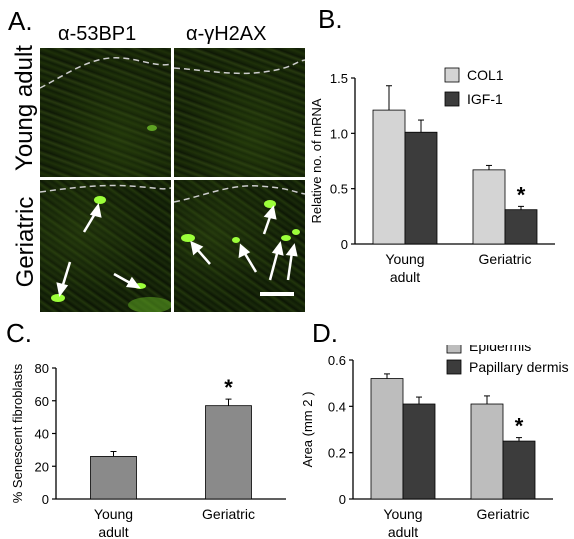 Image resolution: width=574 pixels, height=539 pixels. Describe the element at coordinates (339, 189) in the screenshot. I see `y-tick-label: 0.5` at that location.